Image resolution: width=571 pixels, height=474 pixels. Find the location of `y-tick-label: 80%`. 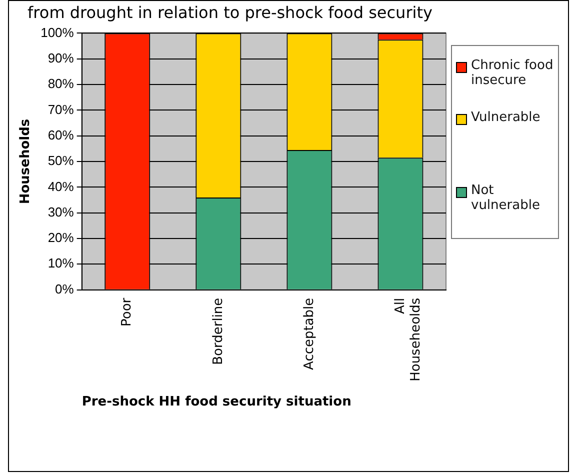

y-tick-label: 80% is located at coordinates (61, 84).